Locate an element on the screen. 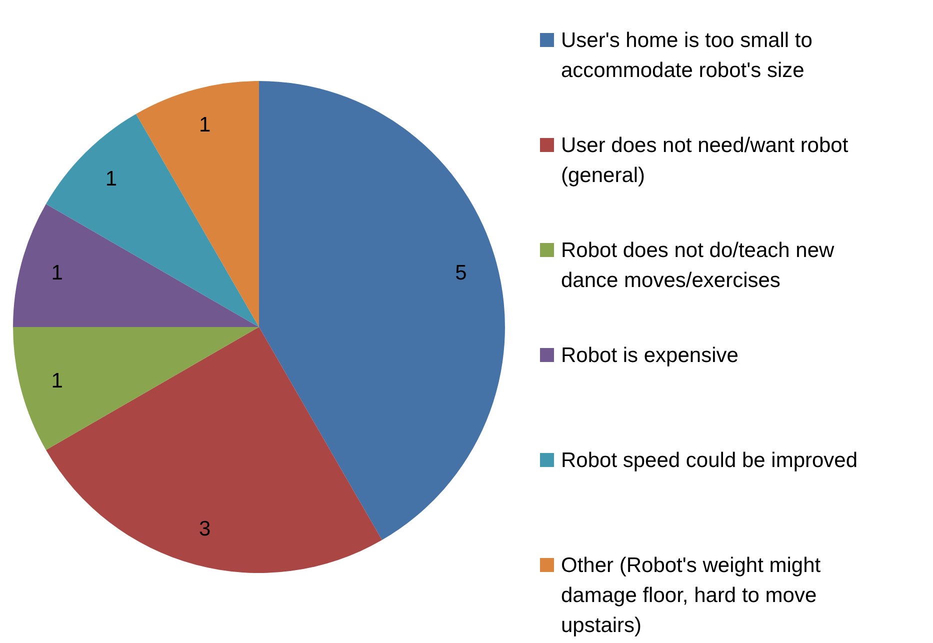 Image resolution: width=933 pixels, height=643 pixels. legend-label: User's home is too small to accommodate robot's size is located at coordinates (686, 55).